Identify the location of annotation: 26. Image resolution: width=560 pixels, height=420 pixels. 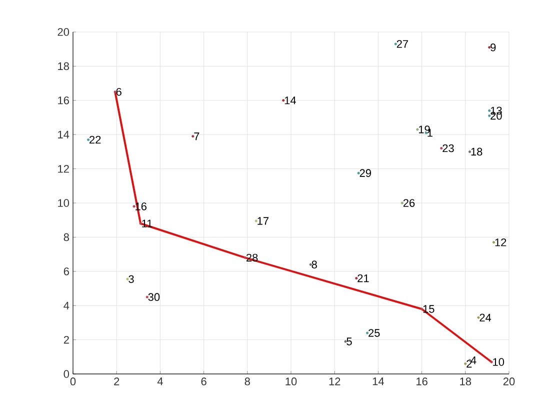
(409, 203).